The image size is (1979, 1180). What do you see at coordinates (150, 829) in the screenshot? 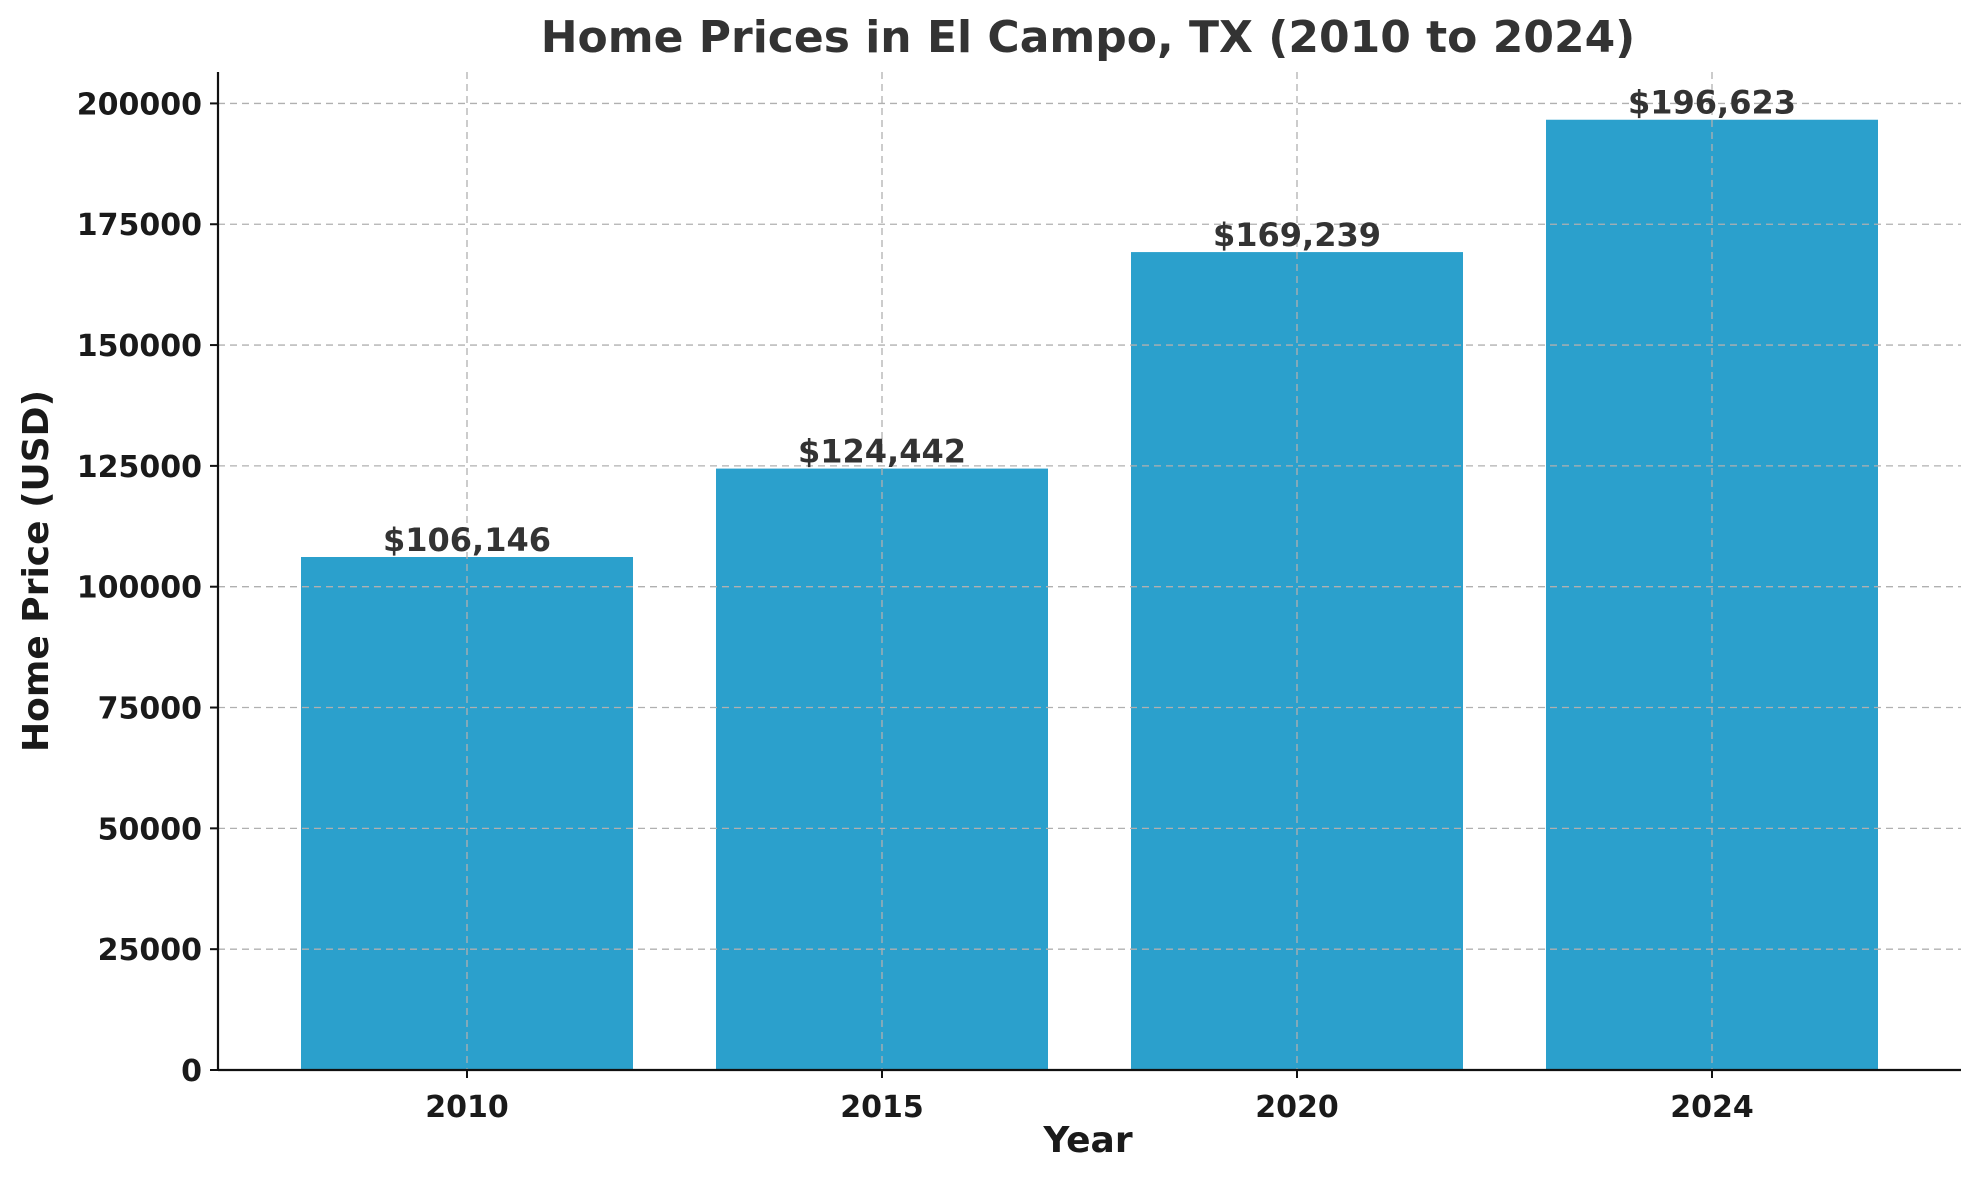
I see `y-tick-label: 50000` at bounding box center [150, 829].